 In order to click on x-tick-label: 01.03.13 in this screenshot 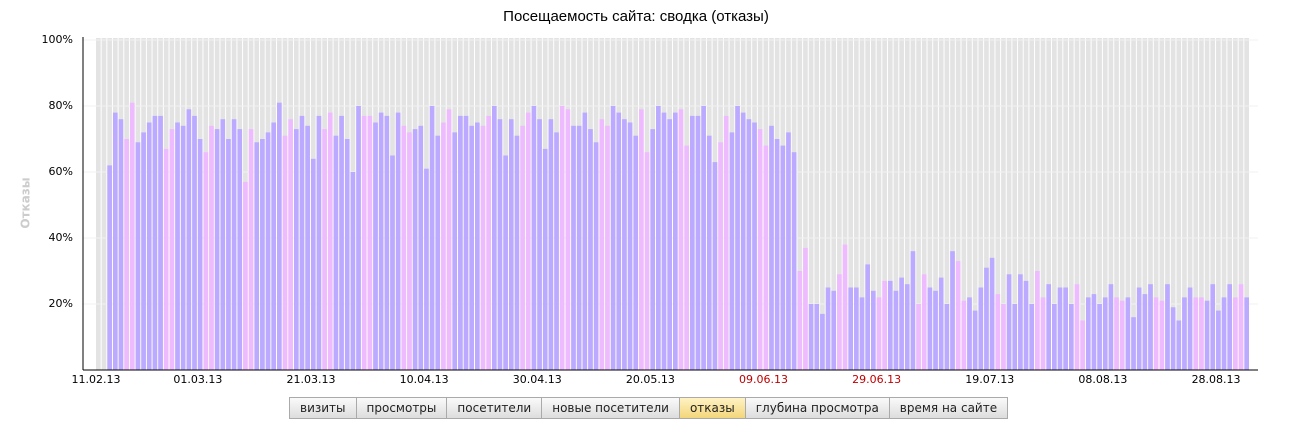, I will do `click(197, 379)`.